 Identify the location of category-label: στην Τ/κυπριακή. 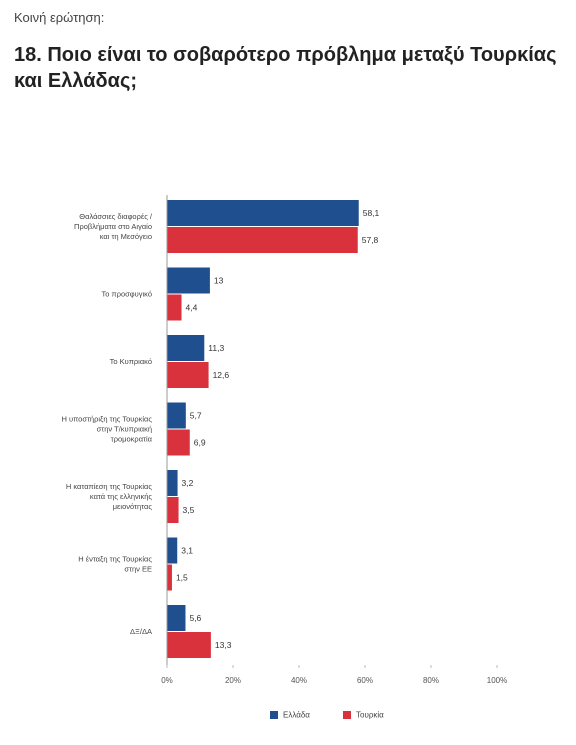
(124, 428).